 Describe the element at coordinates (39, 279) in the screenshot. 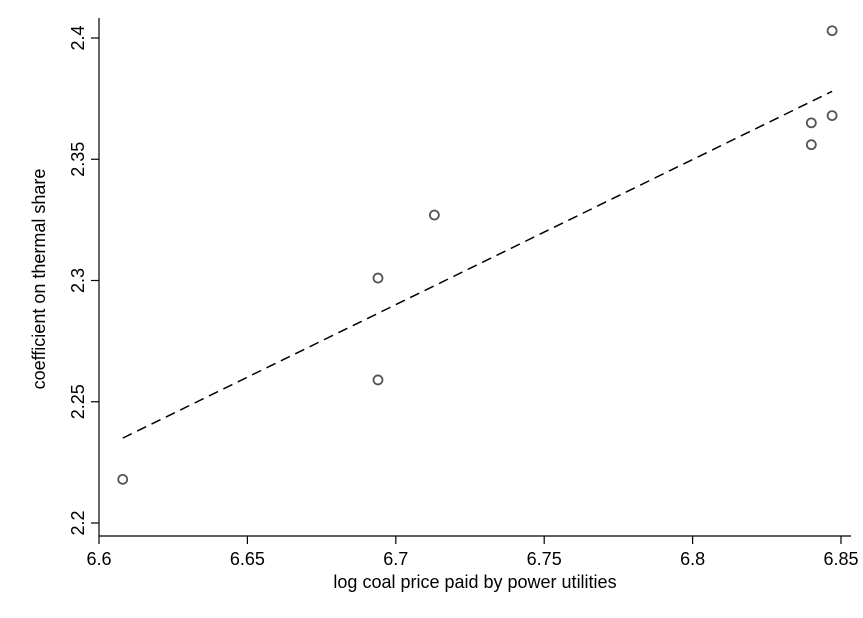

I see `y-axis-title: coefficient on thermal share` at that location.